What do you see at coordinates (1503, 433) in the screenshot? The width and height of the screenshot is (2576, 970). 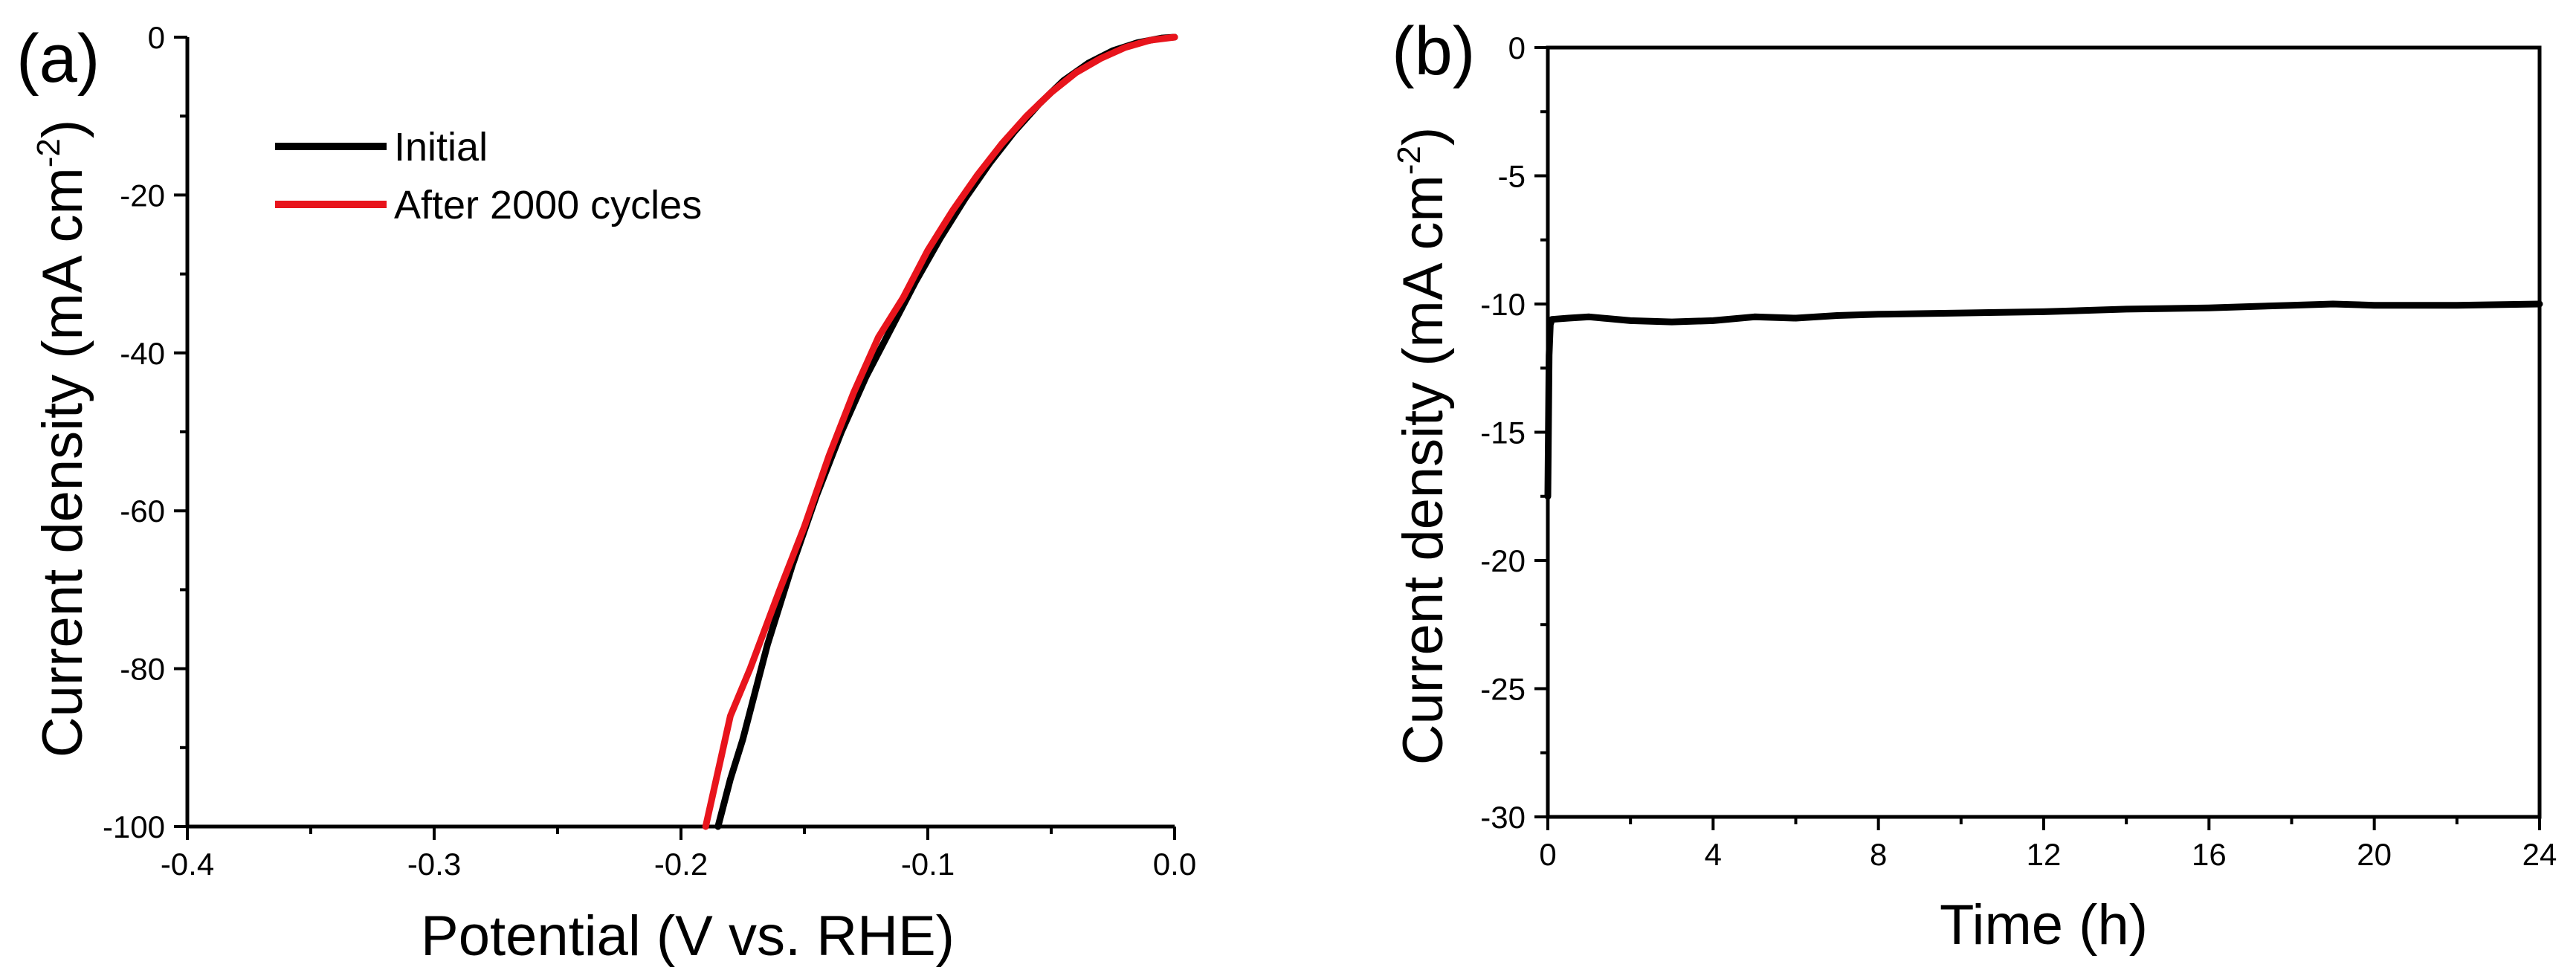 I see `panel-b-y-tick-label: -15` at bounding box center [1503, 433].